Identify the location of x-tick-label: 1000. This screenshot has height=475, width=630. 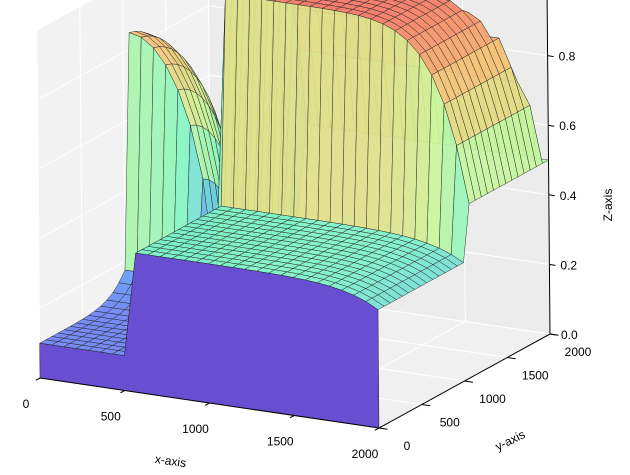
(195, 429).